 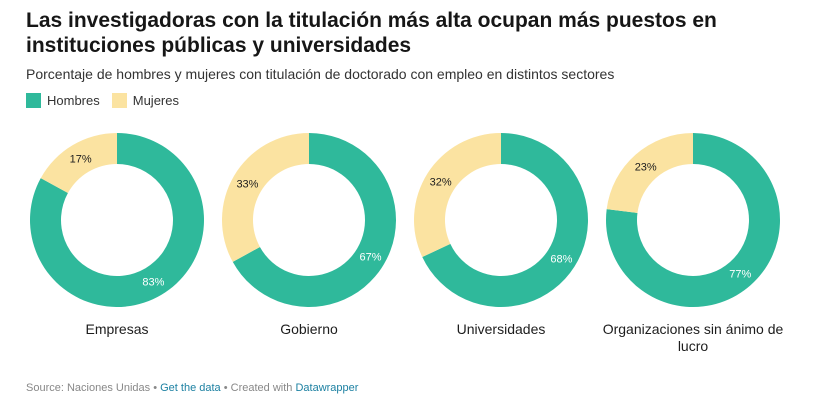 I want to click on legend-item-hombres: Hombres, so click(x=63, y=100).